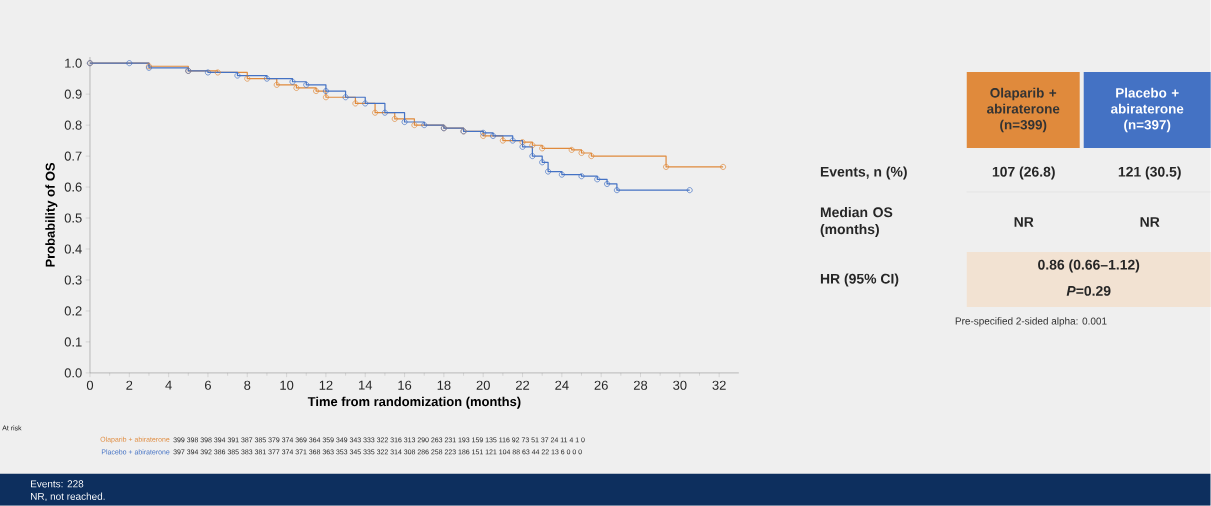 The width and height of the screenshot is (1211, 506). What do you see at coordinates (73, 249) in the screenshot?
I see `y-tick-label: 0.4` at bounding box center [73, 249].